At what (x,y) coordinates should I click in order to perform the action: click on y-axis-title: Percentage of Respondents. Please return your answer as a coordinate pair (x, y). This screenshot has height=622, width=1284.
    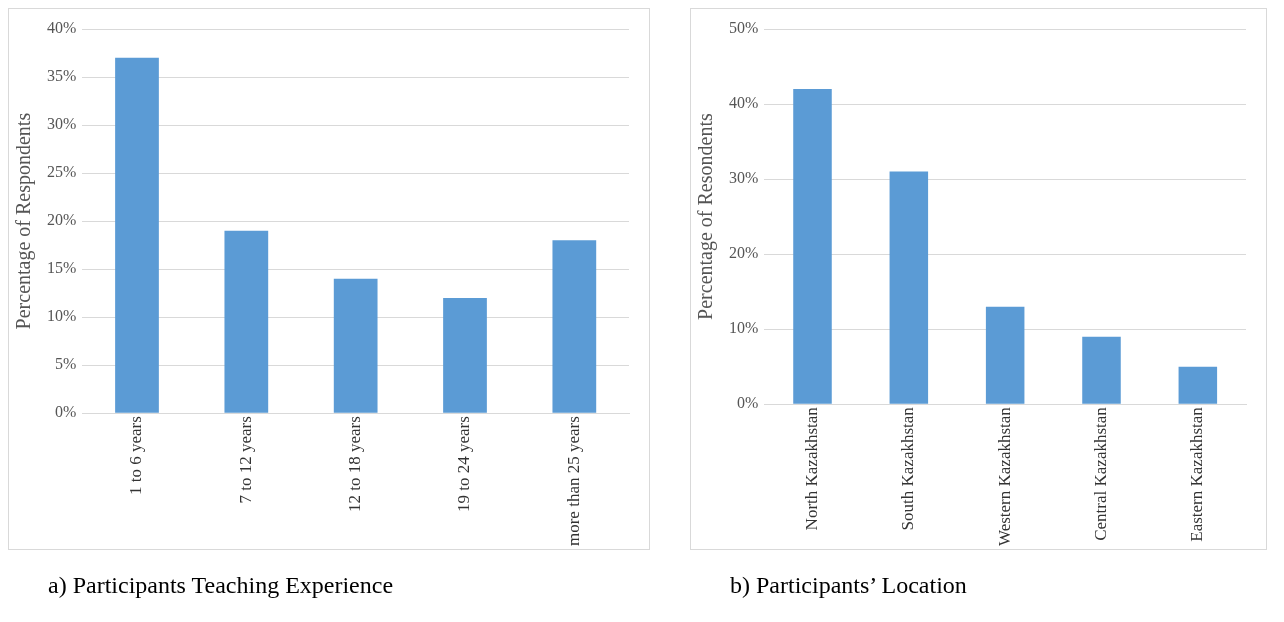
    Looking at the image, I should click on (24, 221).